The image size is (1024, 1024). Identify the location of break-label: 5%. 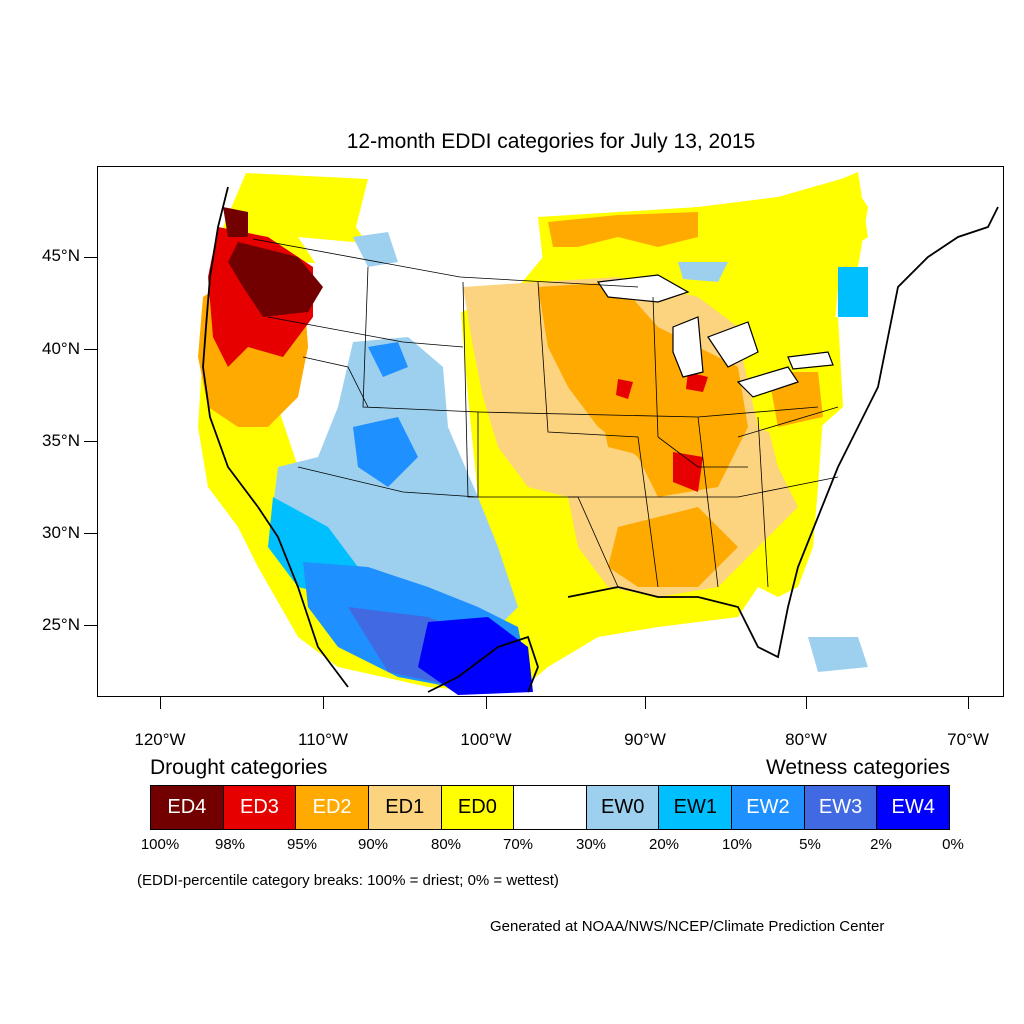
(810, 844).